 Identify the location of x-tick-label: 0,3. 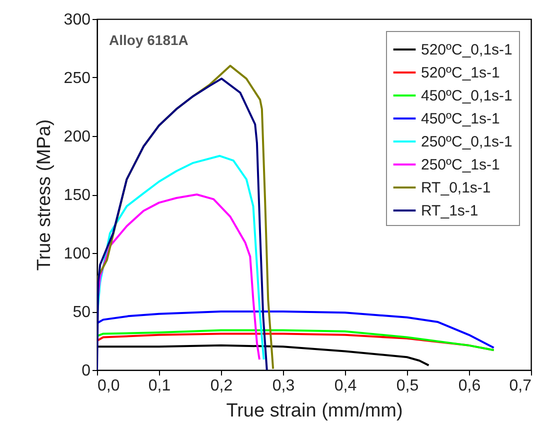
(283, 386).